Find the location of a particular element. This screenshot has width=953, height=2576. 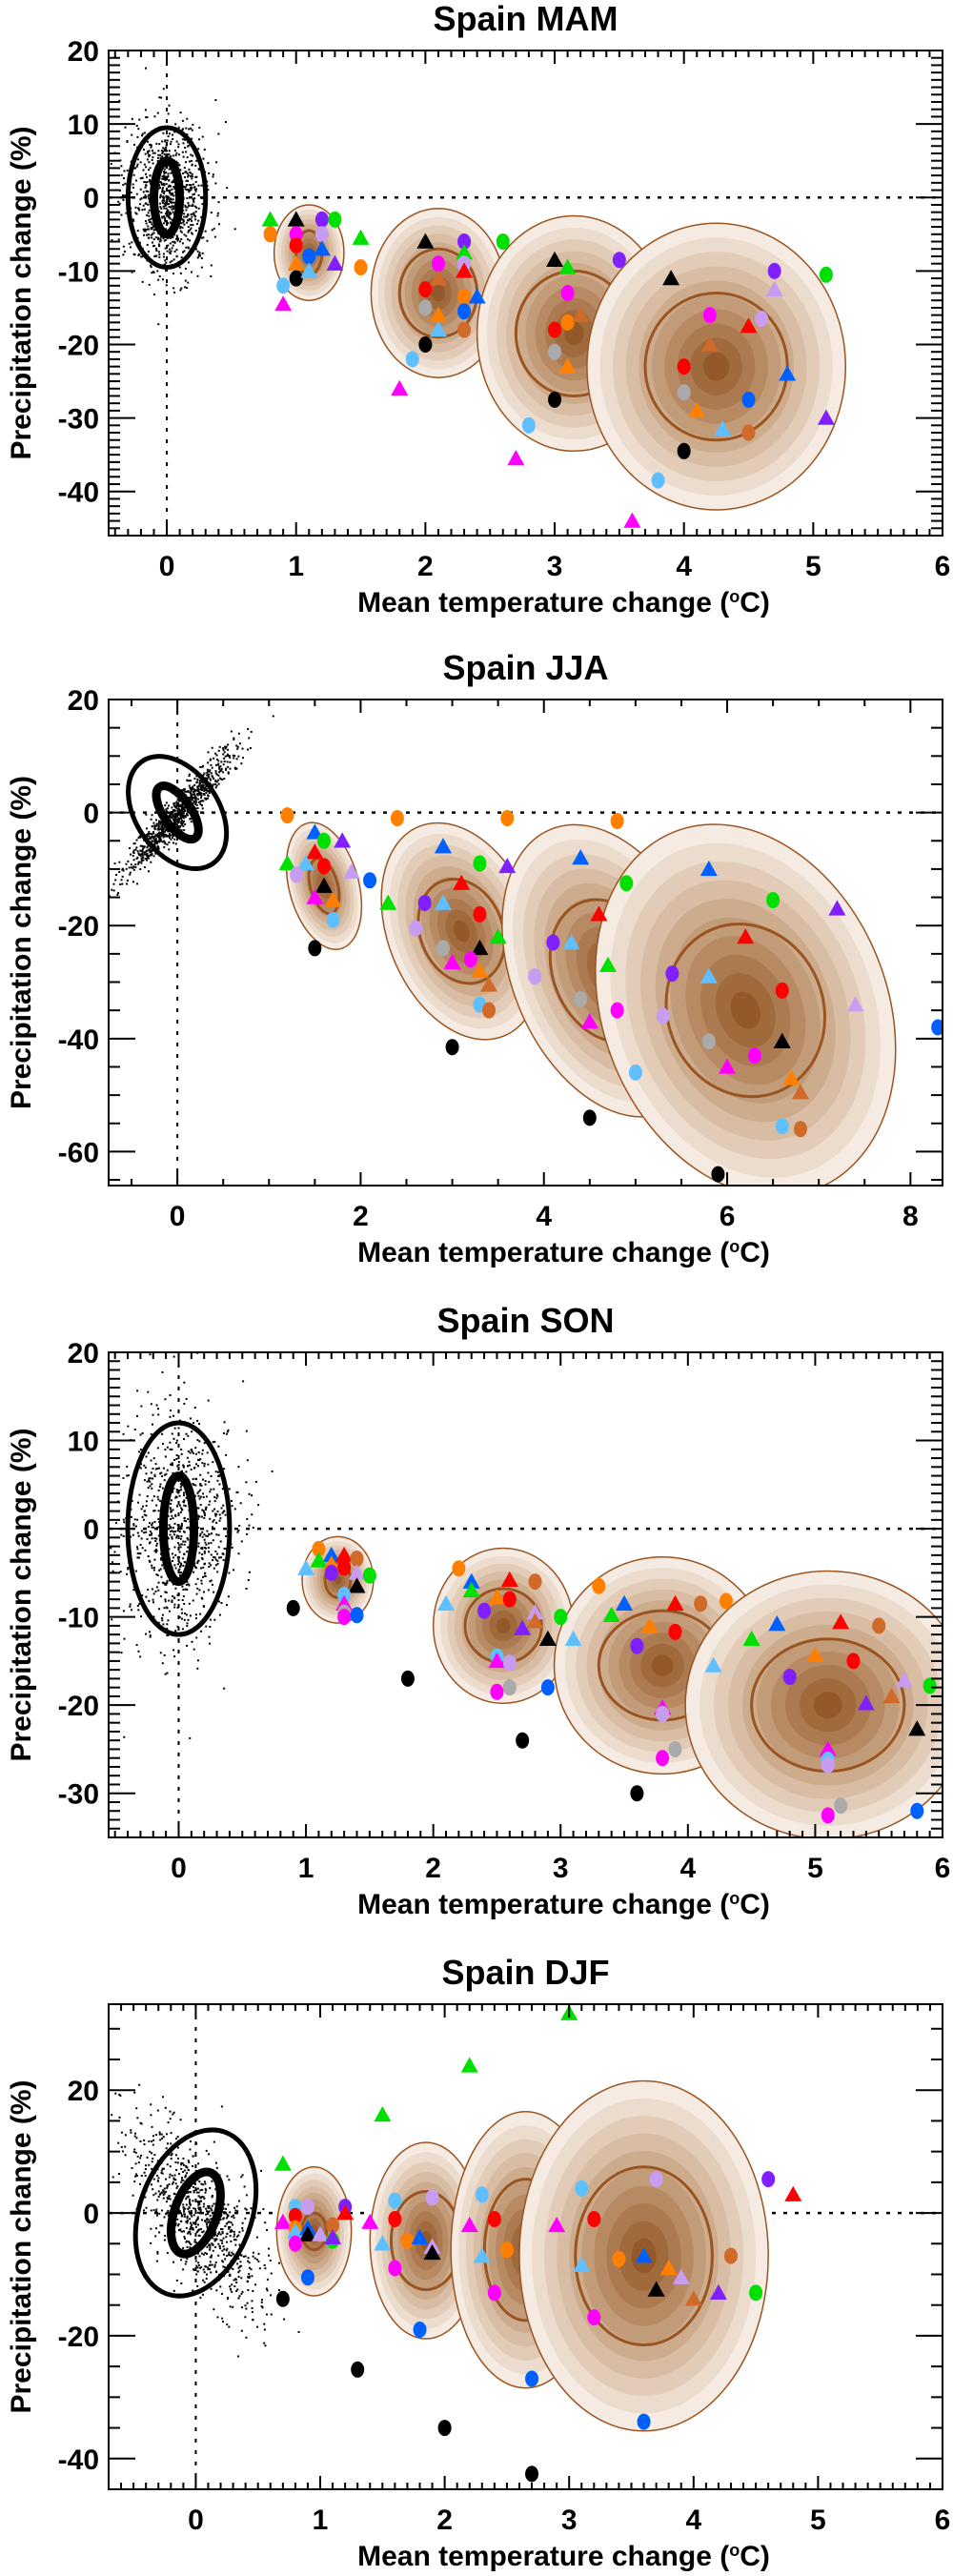

distribution-inner-contour is located at coordinates (461, 931).